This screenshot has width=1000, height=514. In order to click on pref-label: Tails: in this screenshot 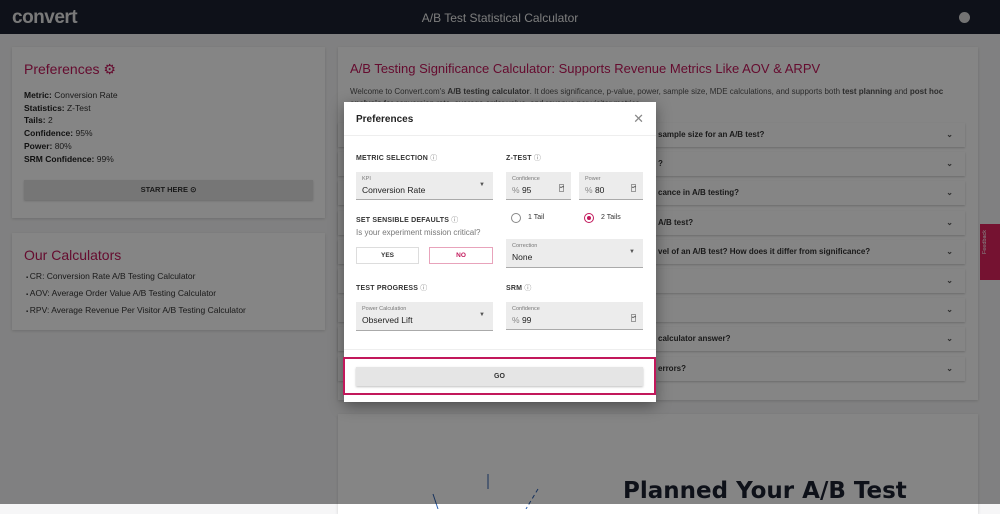, I will do `click(35, 120)`.